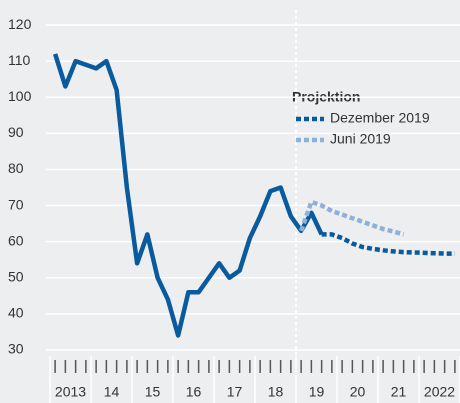  Describe the element at coordinates (70, 392) in the screenshot. I see `x-tick-label: 2013` at that location.